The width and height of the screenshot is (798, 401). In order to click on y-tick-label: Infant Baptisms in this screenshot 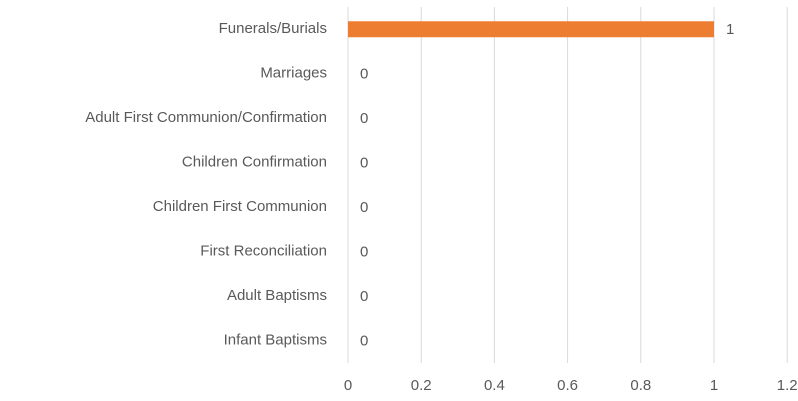, I will do `click(275, 340)`.